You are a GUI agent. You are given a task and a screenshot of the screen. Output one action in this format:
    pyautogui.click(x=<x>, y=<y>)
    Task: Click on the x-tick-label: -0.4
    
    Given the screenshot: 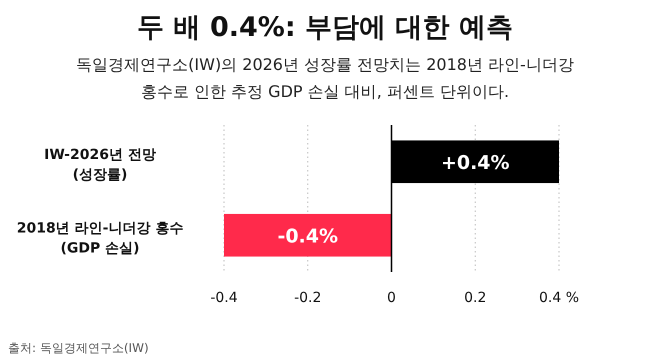 What is the action you would take?
    pyautogui.click(x=224, y=298)
    